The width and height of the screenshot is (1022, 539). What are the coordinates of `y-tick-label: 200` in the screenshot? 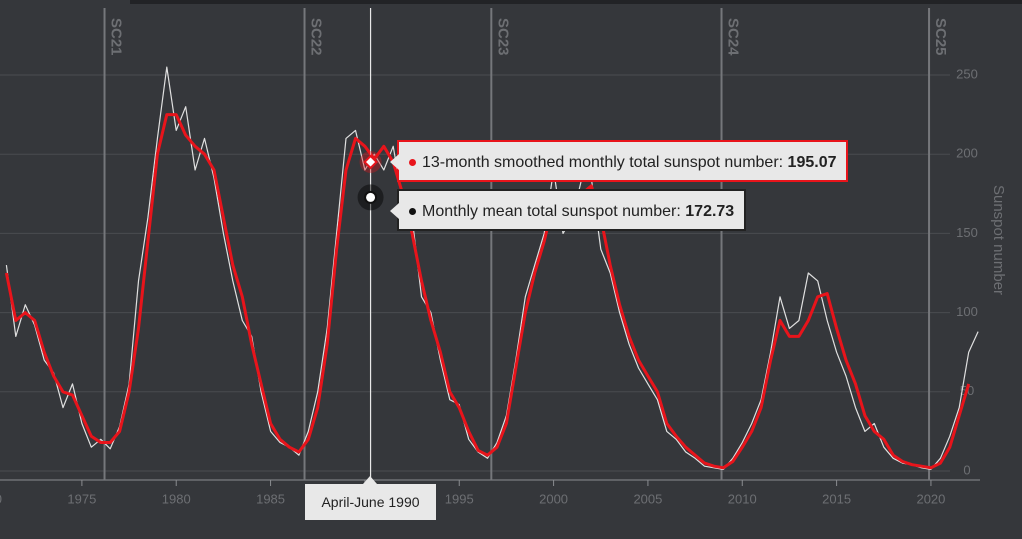 It's located at (967, 153).